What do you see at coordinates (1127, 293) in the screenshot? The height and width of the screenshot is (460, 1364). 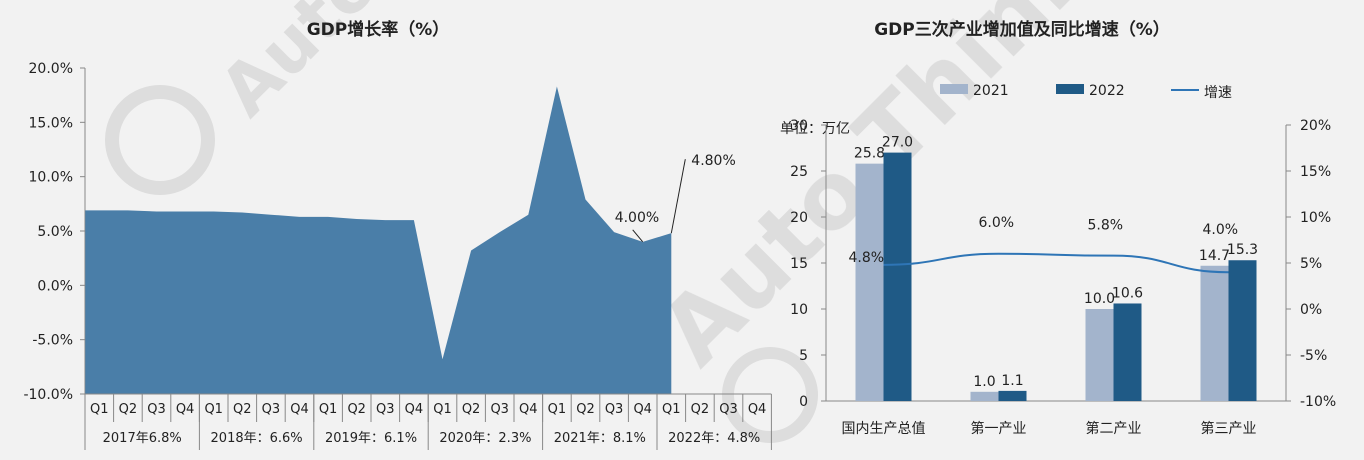 I see `bar-value-label: 10.6` at bounding box center [1127, 293].